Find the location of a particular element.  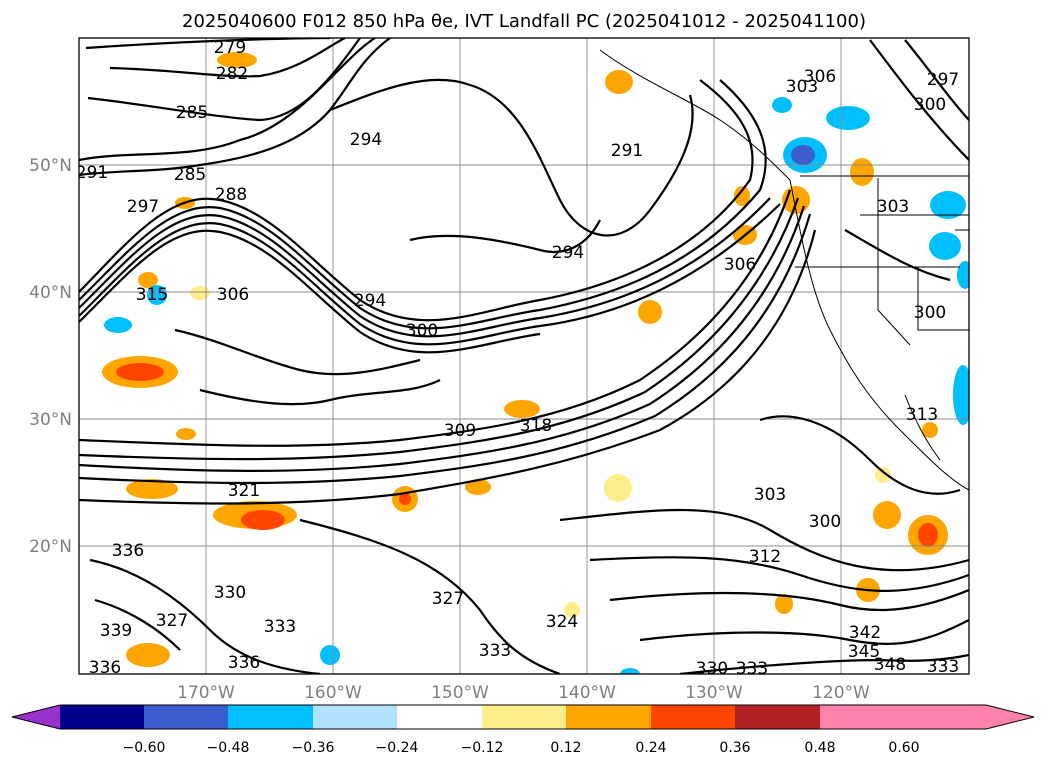

colorbar-tick: −0.48 is located at coordinates (228, 748).